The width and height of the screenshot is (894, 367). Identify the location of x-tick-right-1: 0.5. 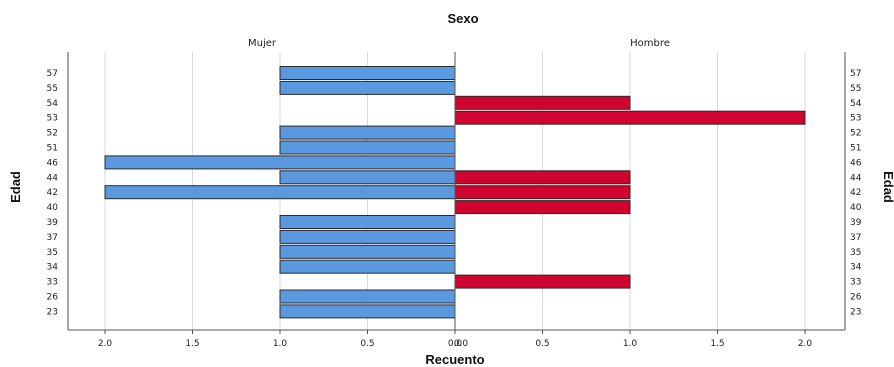
(542, 344).